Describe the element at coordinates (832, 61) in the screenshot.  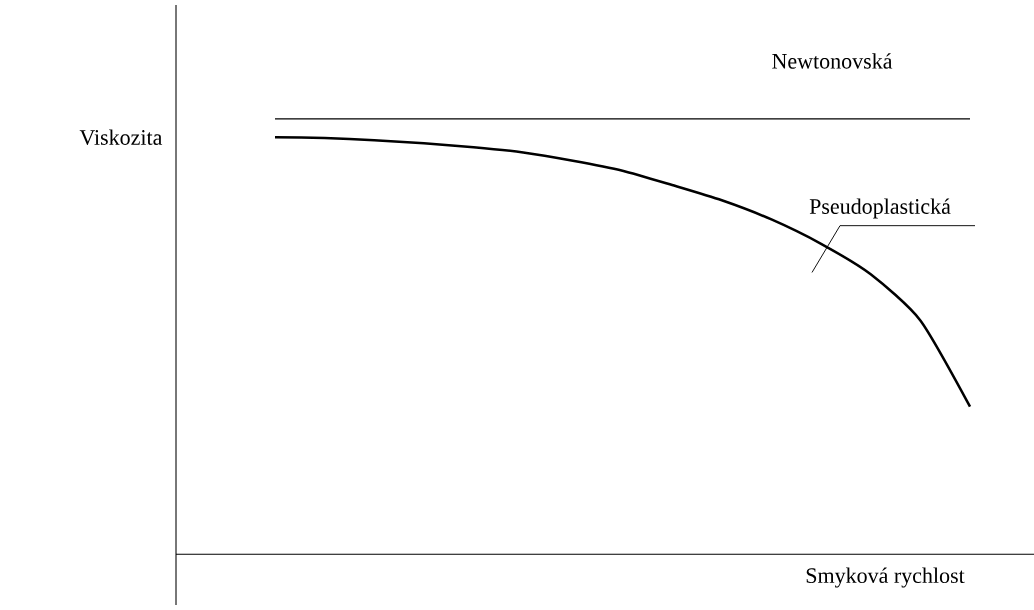
I see `text: Newtonovská` at that location.